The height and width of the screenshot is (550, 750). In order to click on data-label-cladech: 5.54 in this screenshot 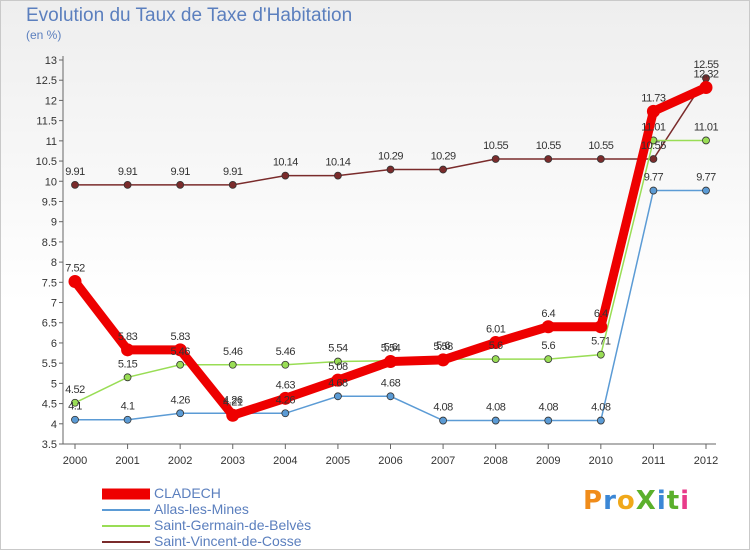, I will do `click(391, 349)`.